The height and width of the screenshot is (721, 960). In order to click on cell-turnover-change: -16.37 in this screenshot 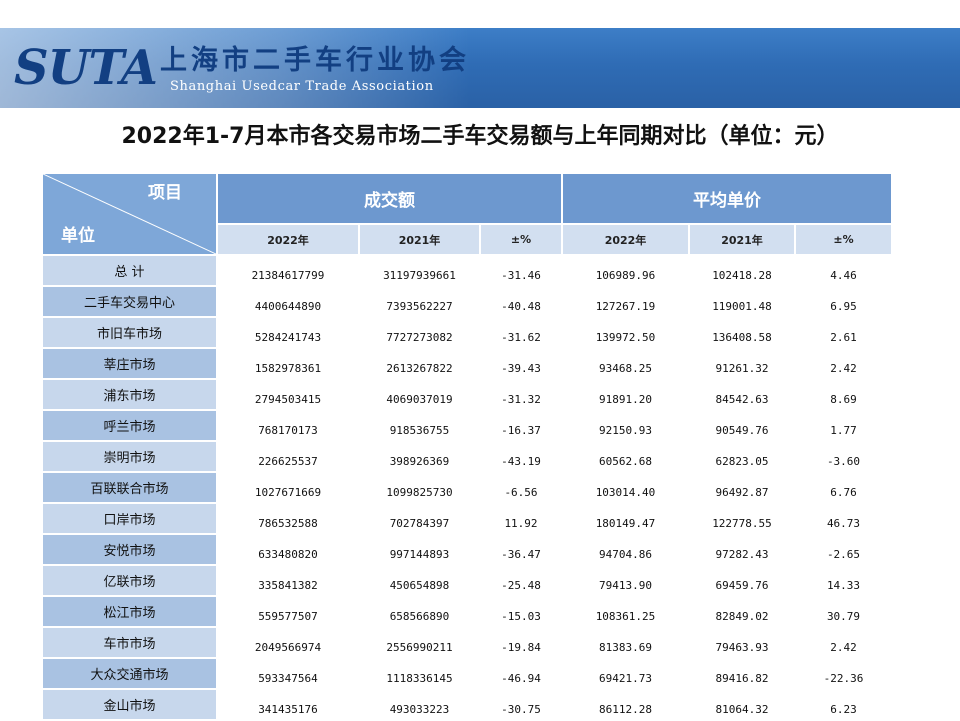, I will do `click(521, 425)`.